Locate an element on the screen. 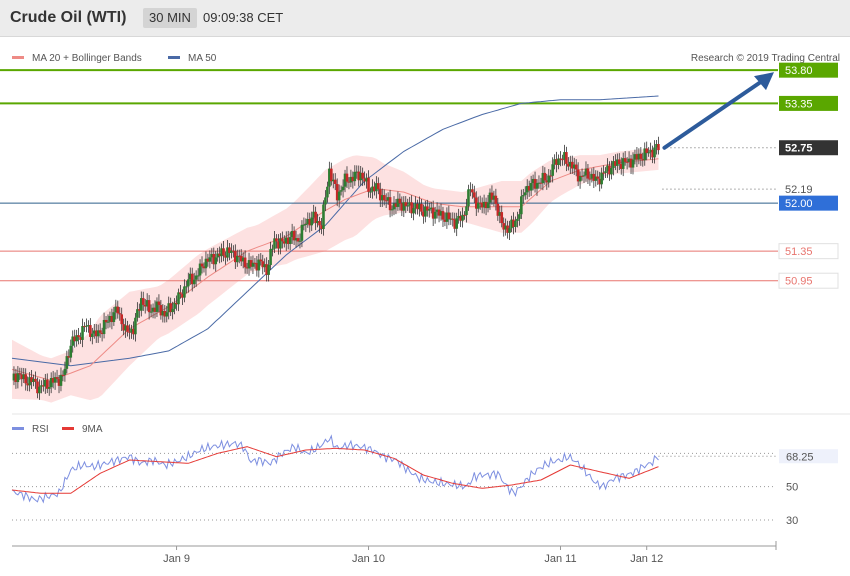 Image resolution: width=850 pixels, height=576 pixels. price-level-label: 52.75 is located at coordinates (799, 149).